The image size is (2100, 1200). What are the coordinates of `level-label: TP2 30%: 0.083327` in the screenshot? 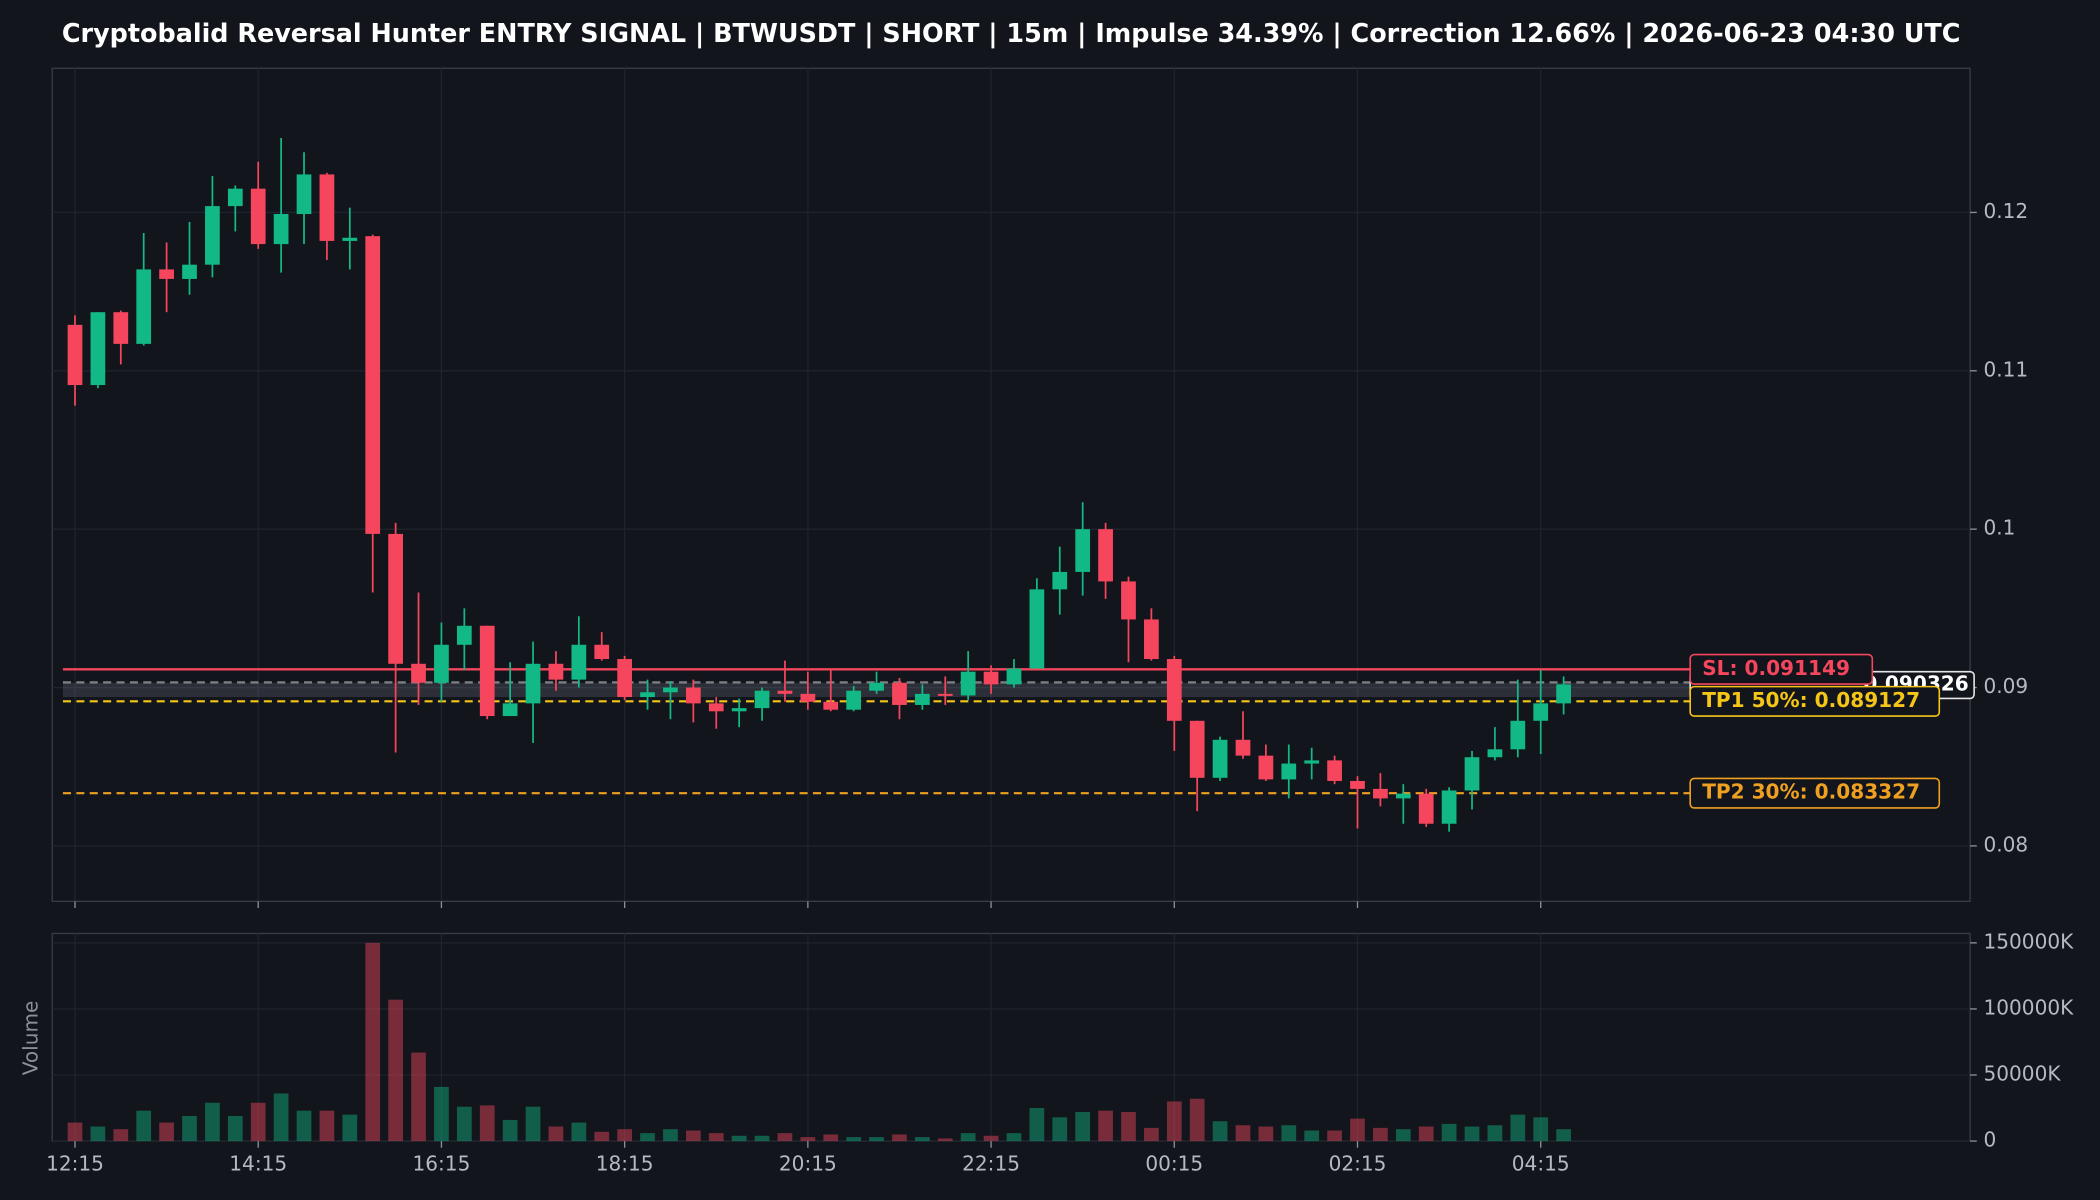 It's located at (1811, 792).